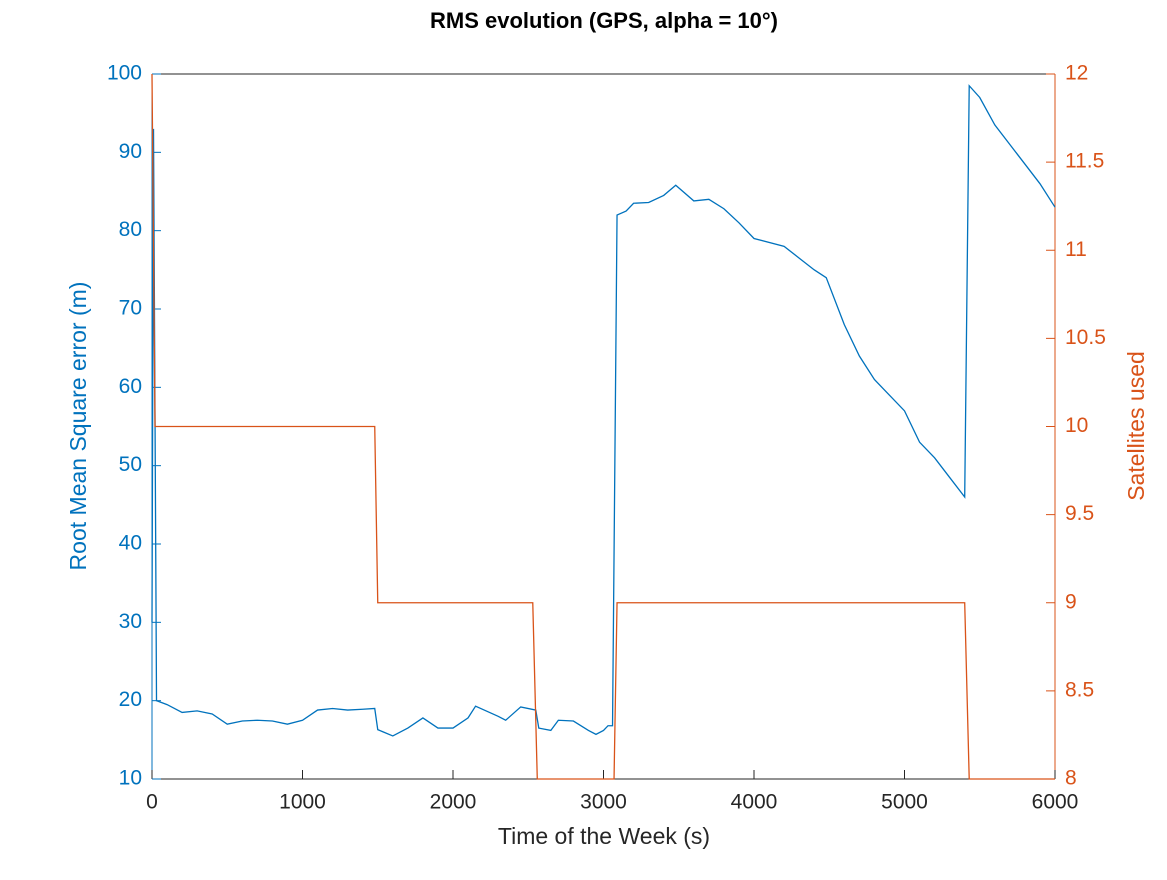  What do you see at coordinates (1076, 73) in the screenshot?
I see `y2-tick-label: 12` at bounding box center [1076, 73].